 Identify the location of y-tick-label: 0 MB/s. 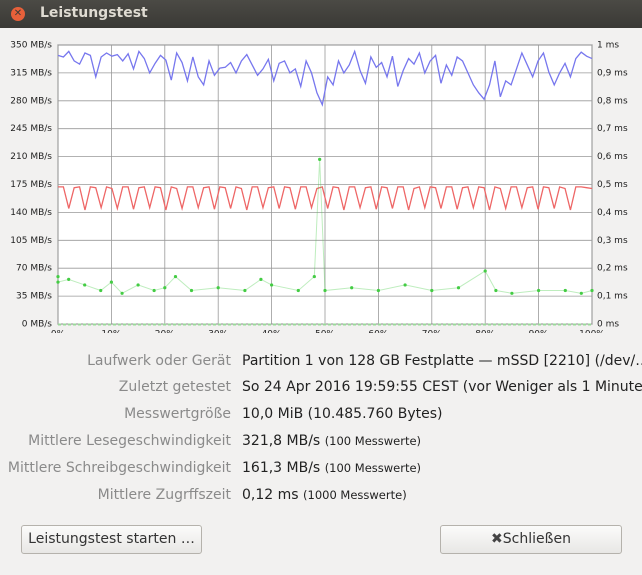
(37, 325).